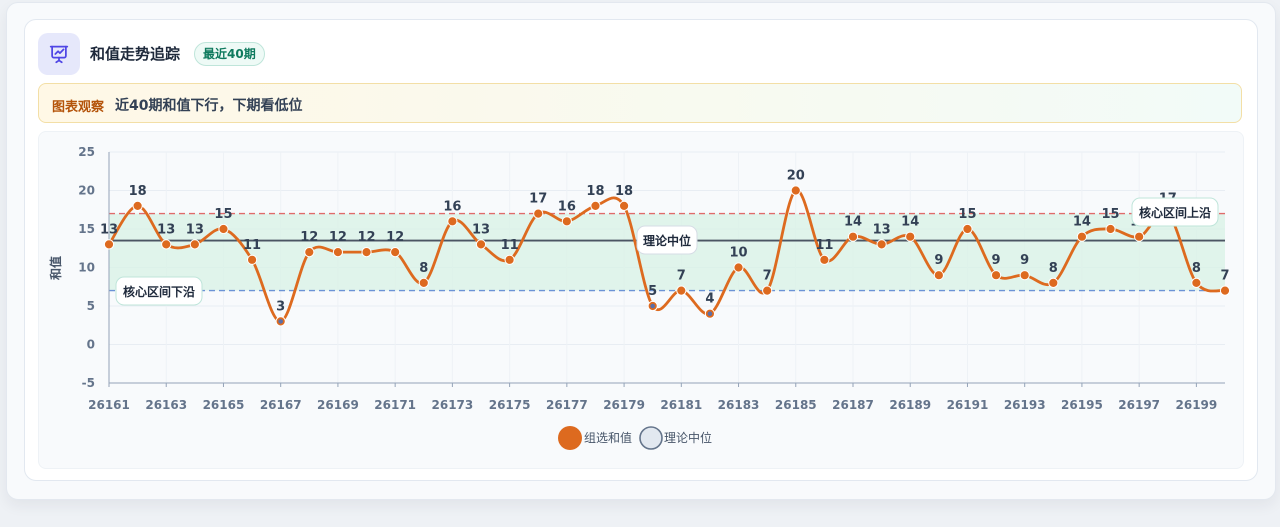  I want to click on observation-label: 图表观察, so click(78, 107).